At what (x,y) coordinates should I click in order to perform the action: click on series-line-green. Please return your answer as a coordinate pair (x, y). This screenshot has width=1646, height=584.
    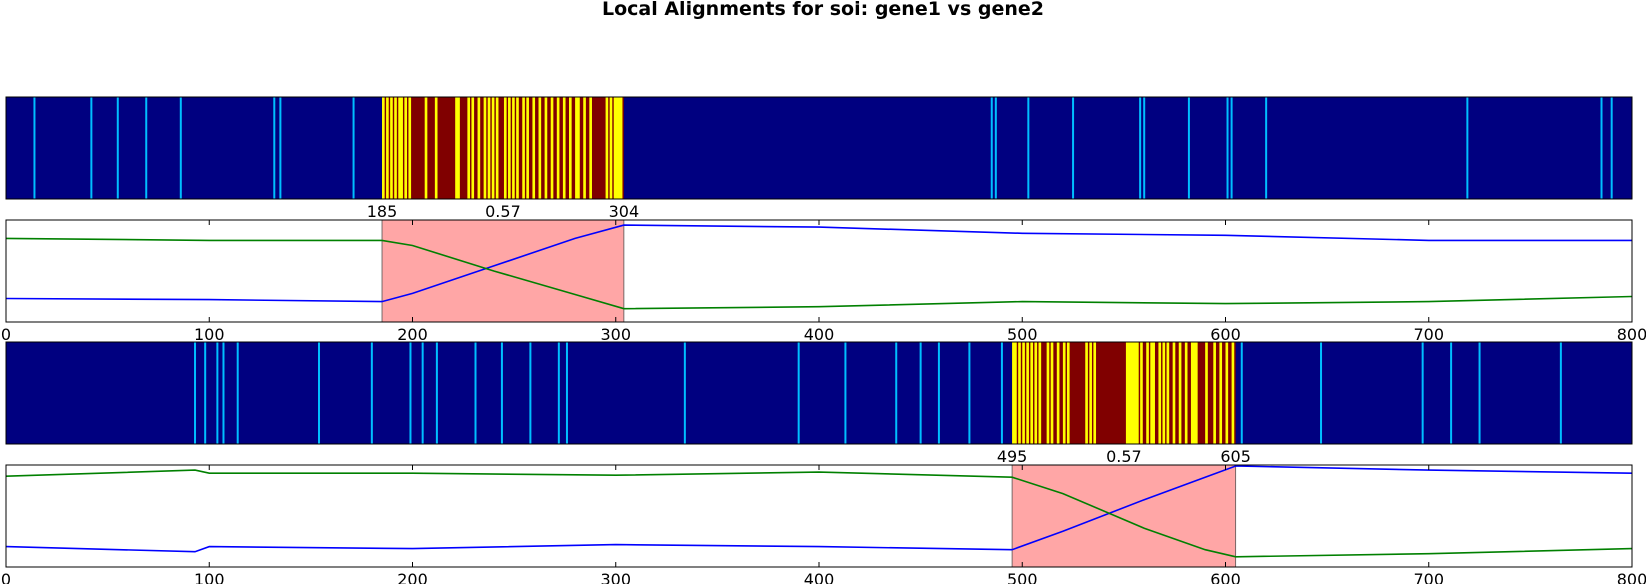
    Looking at the image, I should click on (819, 273).